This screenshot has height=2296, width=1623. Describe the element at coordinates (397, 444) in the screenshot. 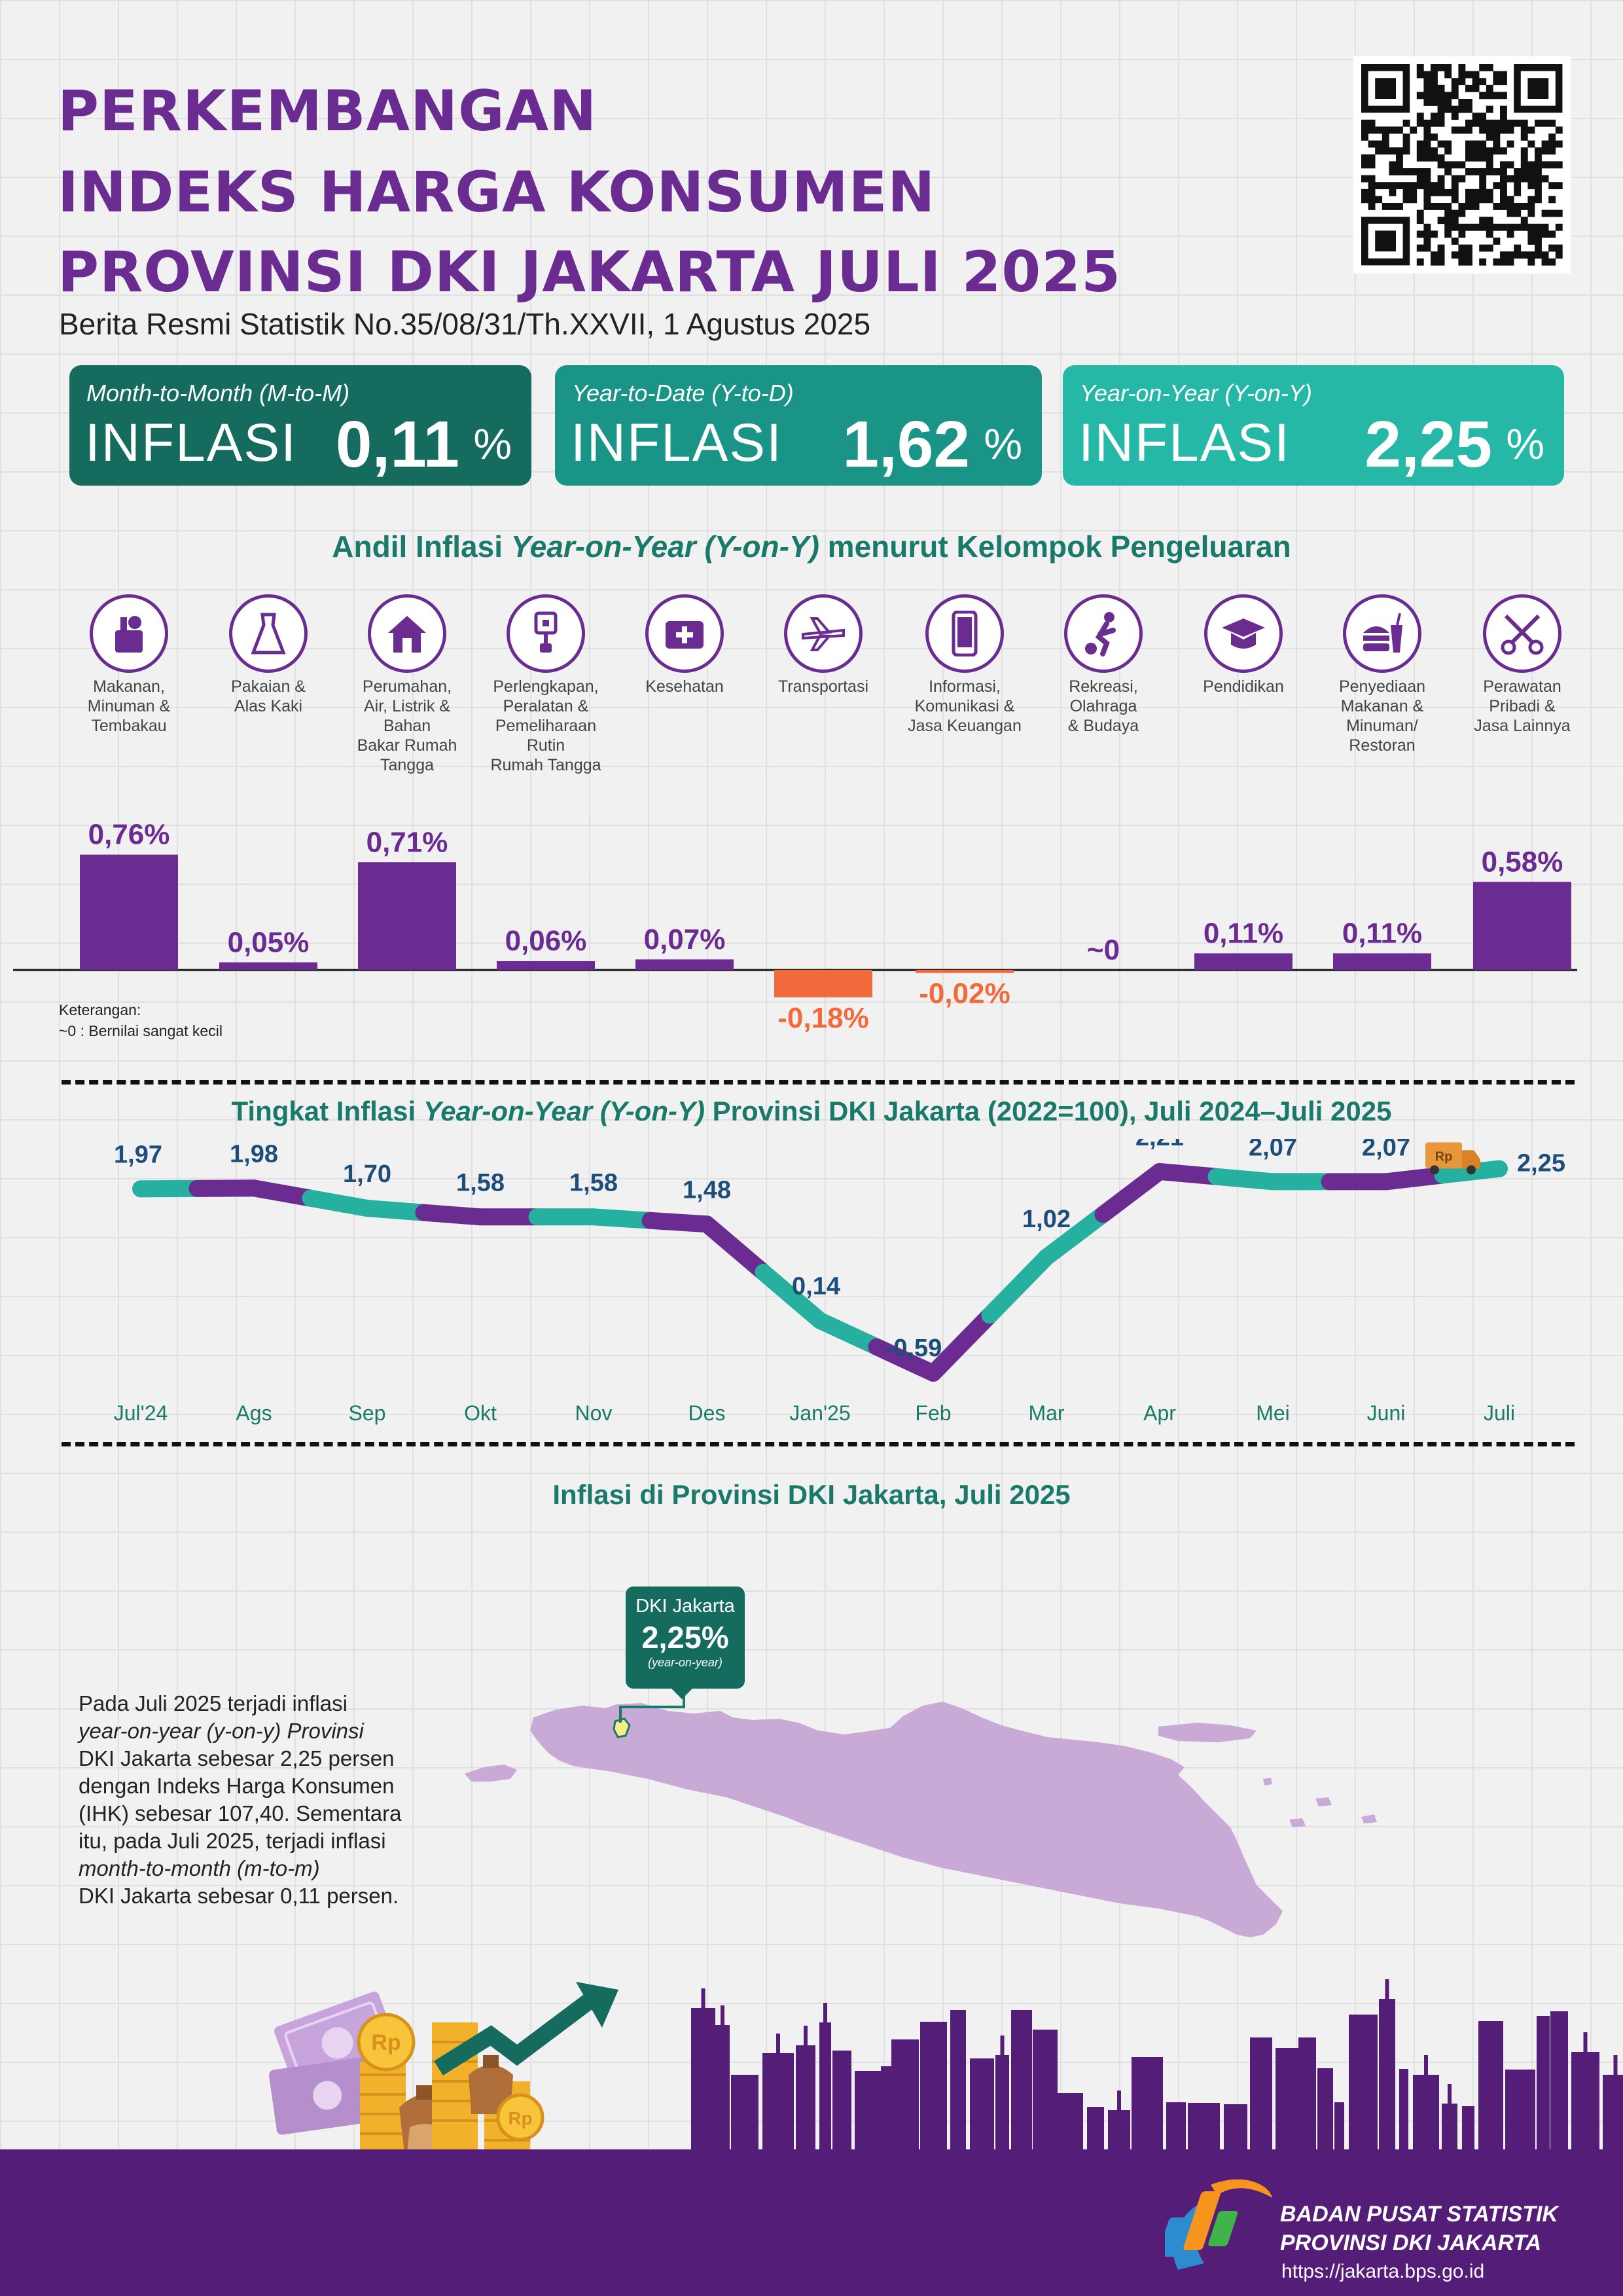

I see `card-value: 0,11` at that location.